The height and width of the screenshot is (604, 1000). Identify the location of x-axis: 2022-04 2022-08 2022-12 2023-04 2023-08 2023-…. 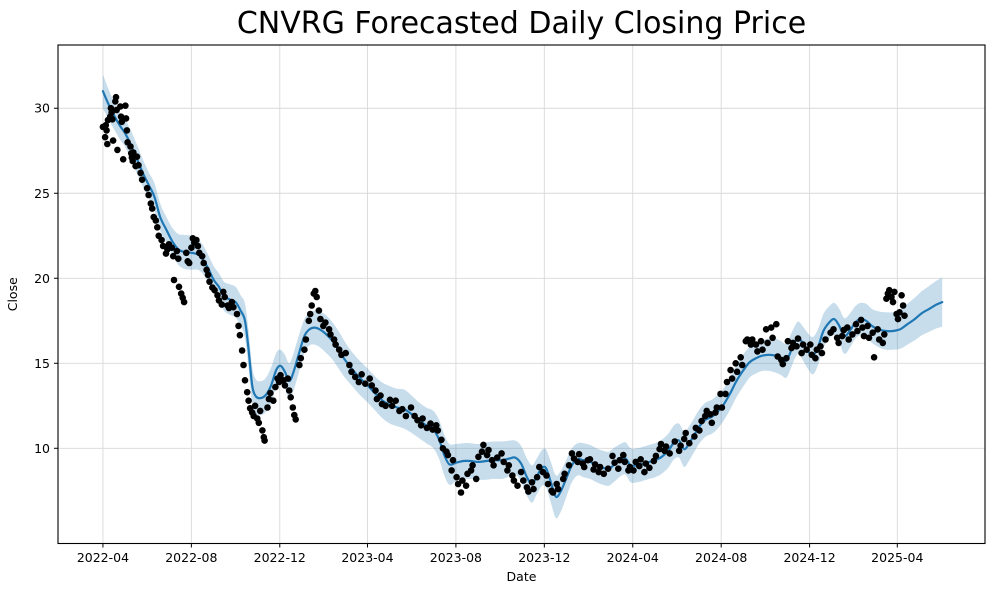
(500, 554).